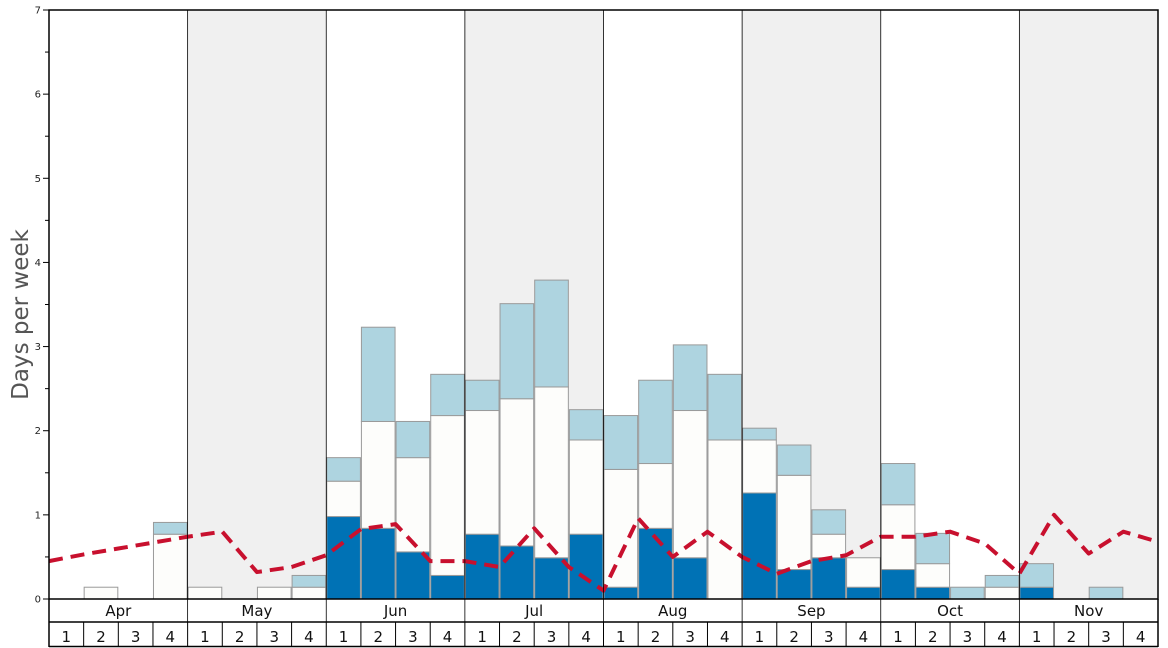  What do you see at coordinates (672, 611) in the screenshot?
I see `month-label-aug: Aug` at bounding box center [672, 611].